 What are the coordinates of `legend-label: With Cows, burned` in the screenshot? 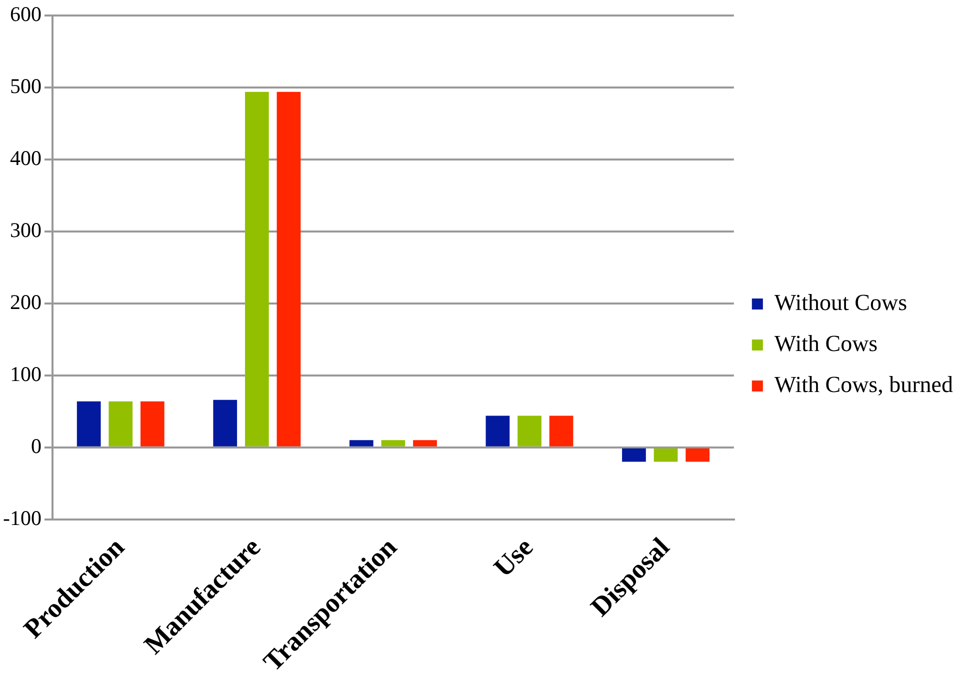 It's located at (864, 385).